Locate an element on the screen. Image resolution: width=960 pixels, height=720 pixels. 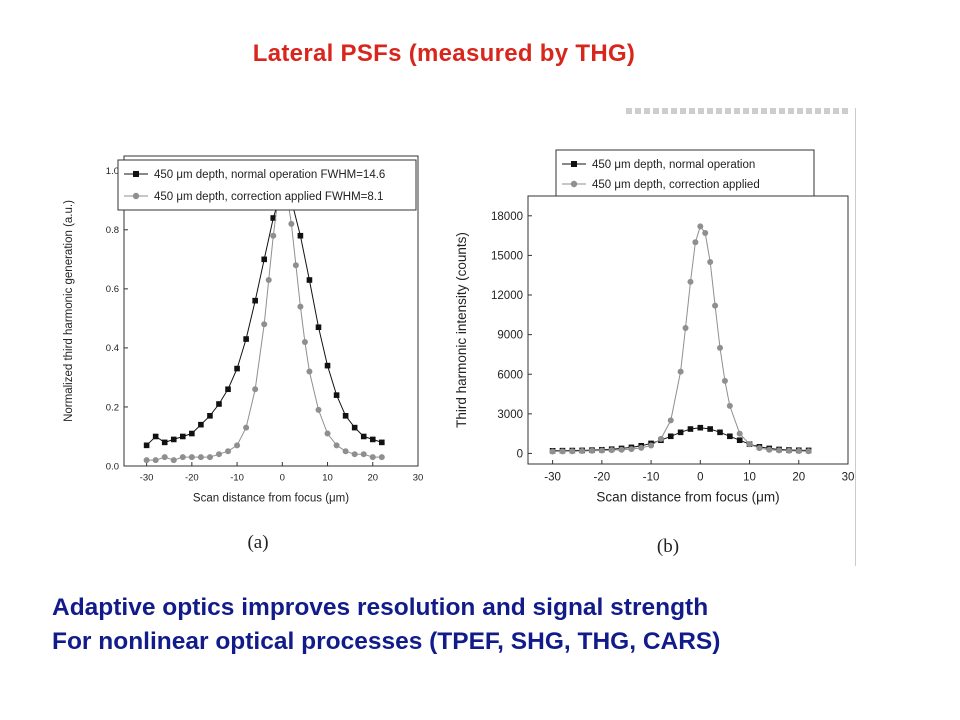
x-tick-label: -10 is located at coordinates (237, 478).